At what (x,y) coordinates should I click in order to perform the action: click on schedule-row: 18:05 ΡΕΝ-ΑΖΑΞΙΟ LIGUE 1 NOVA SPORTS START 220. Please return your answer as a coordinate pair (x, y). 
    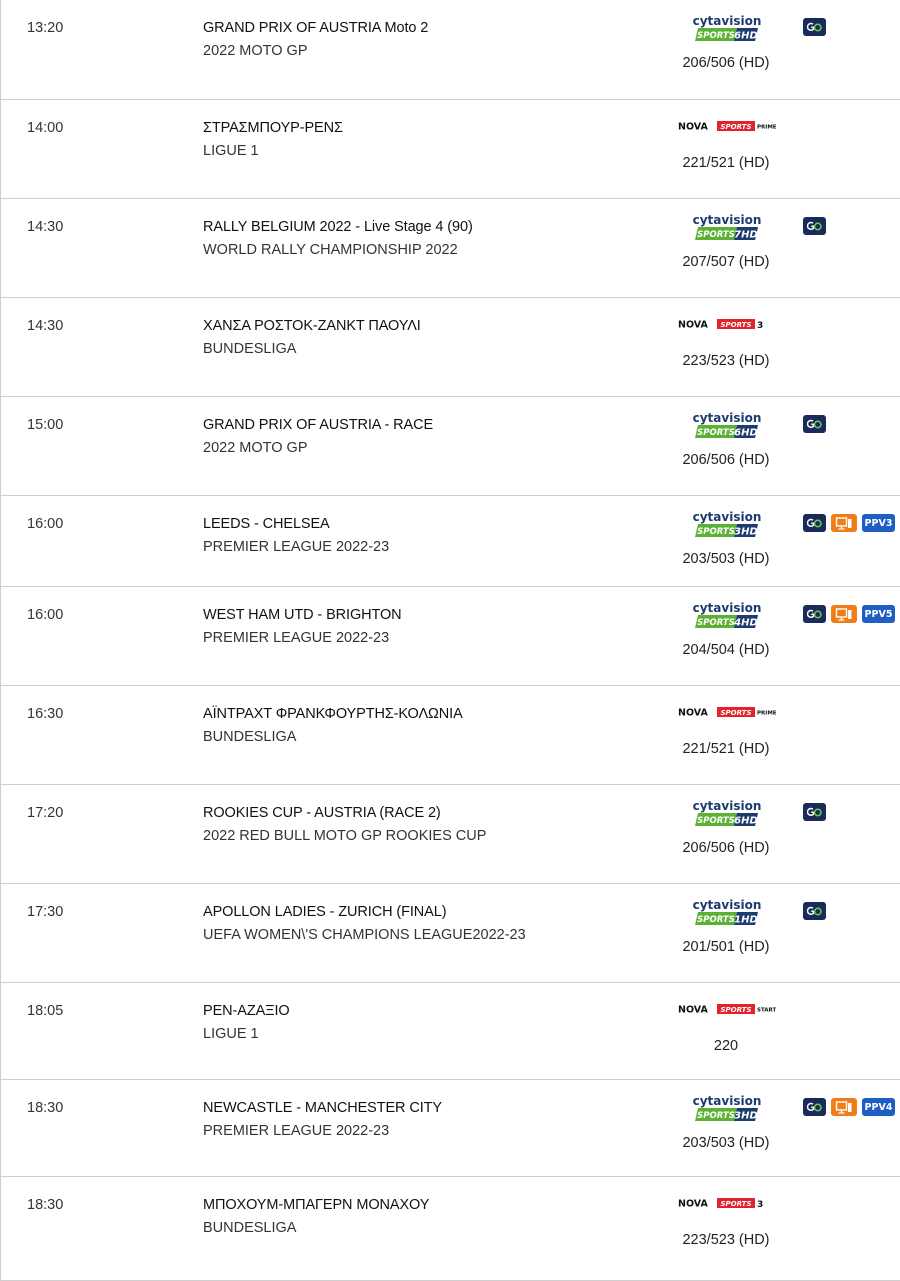
    Looking at the image, I should click on (450, 1031).